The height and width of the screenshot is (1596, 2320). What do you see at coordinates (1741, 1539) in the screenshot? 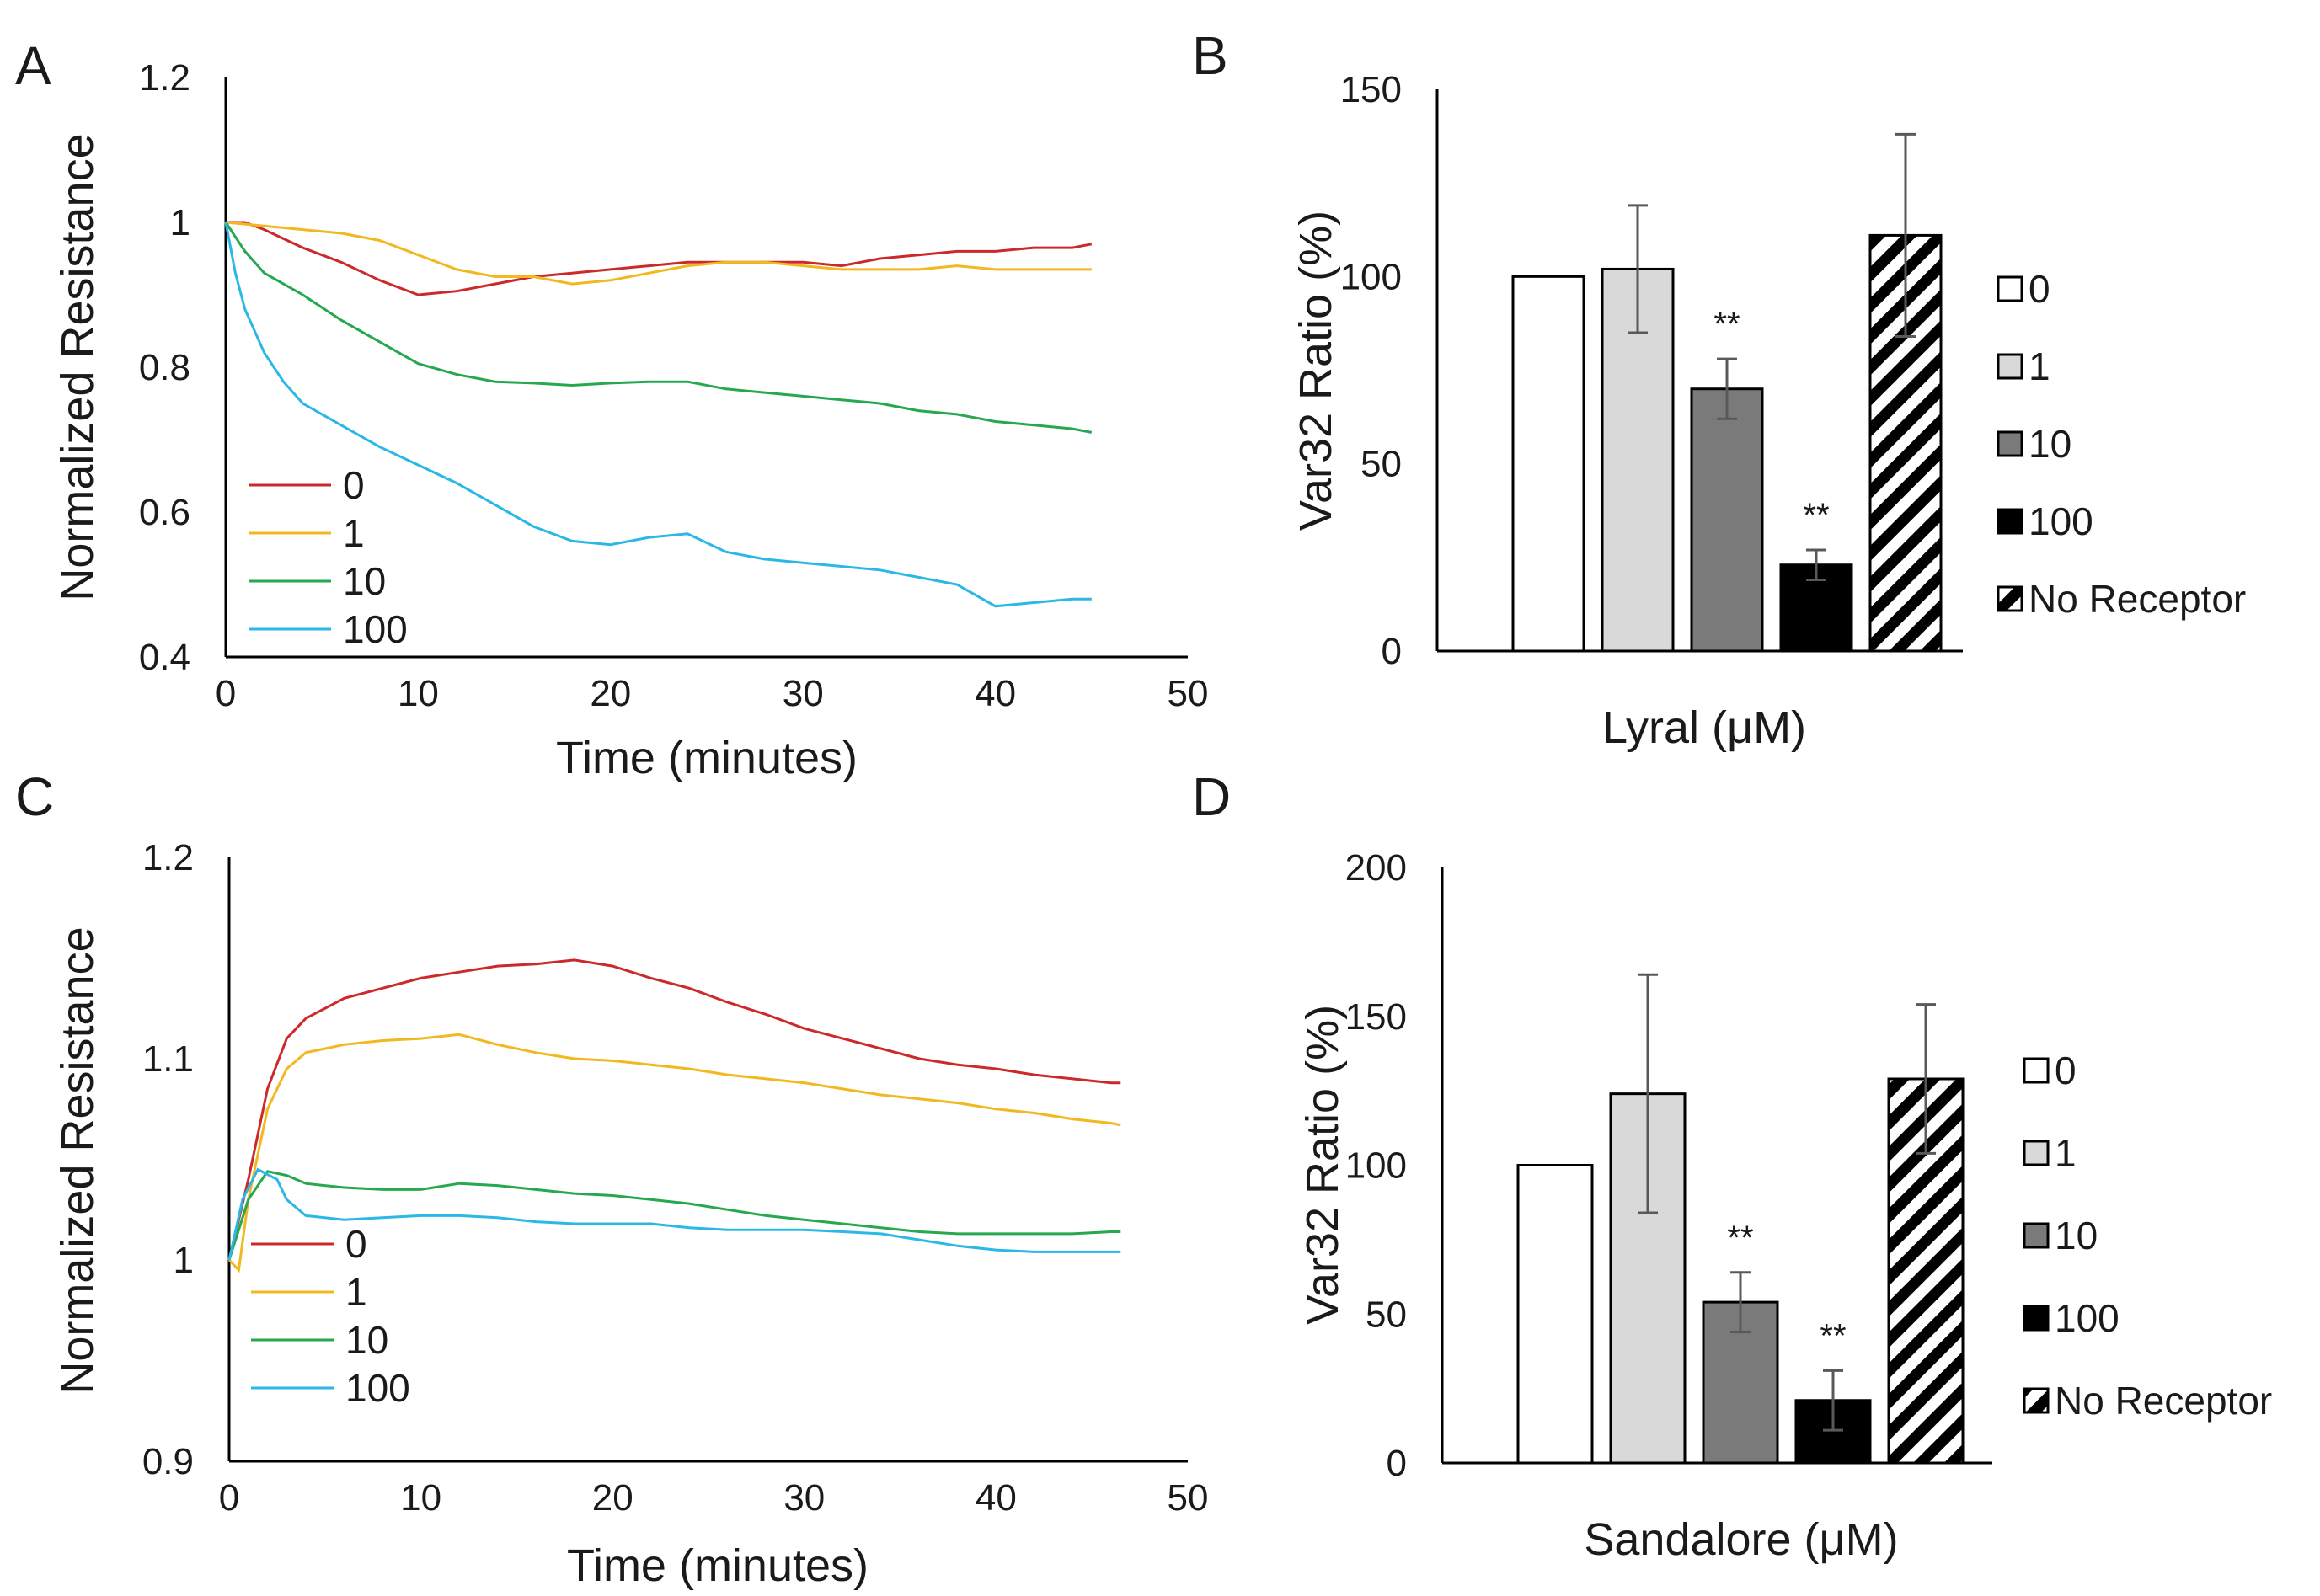
I see `panel-d-x-title: Sandalore (μM)` at bounding box center [1741, 1539].